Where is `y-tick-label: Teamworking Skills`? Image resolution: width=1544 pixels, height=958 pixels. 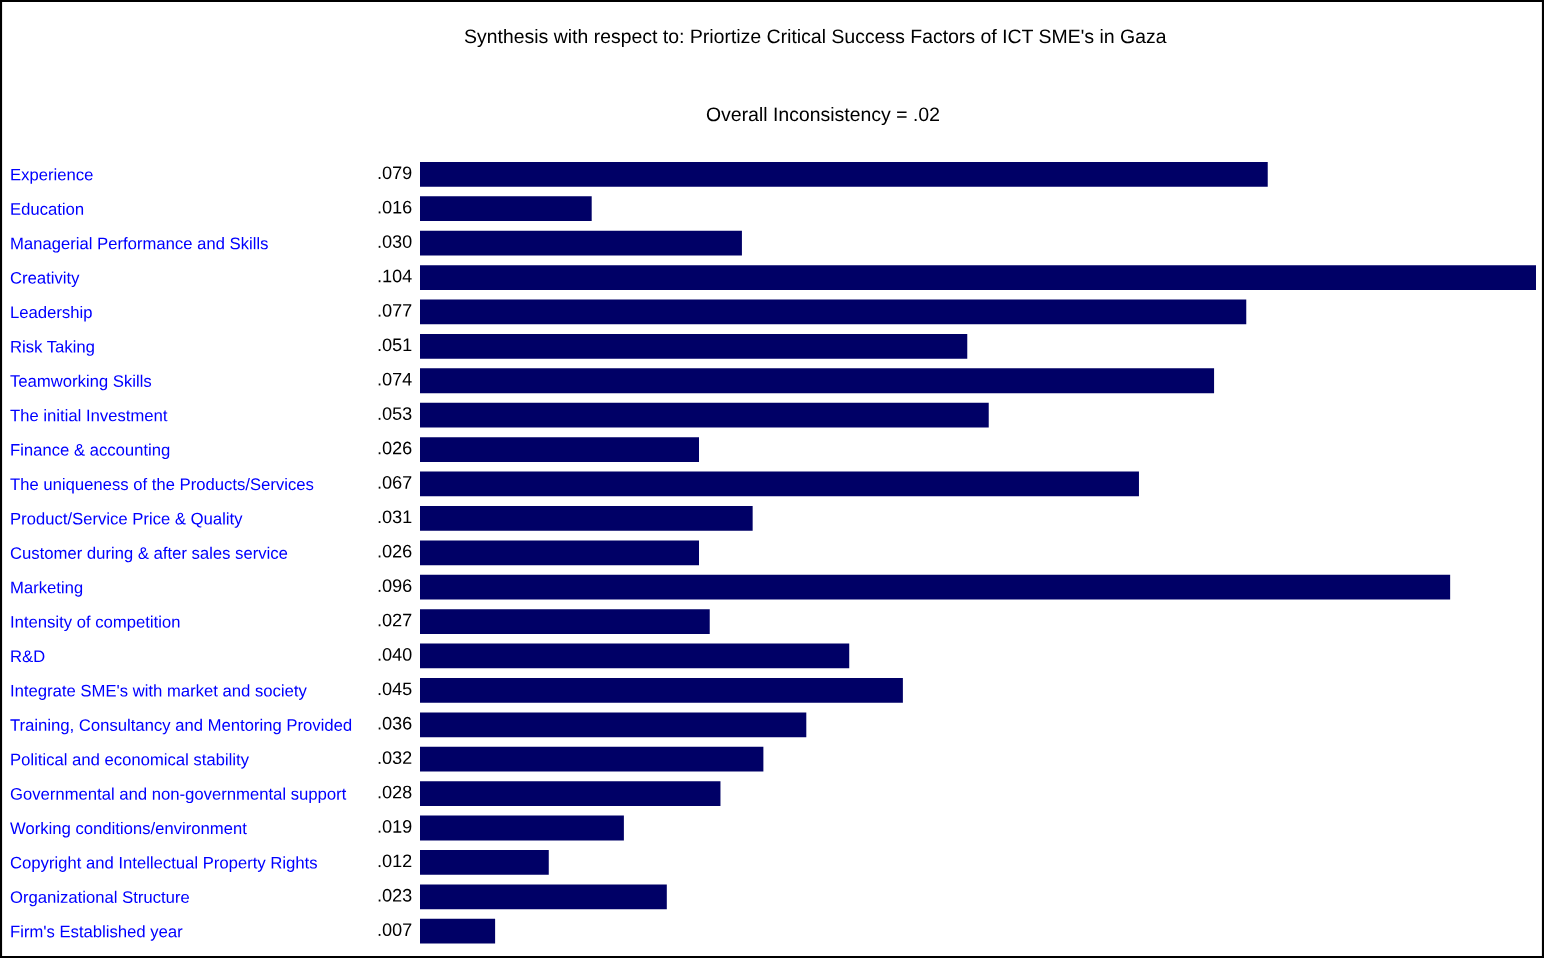
y-tick-label: Teamworking Skills is located at coordinates (81, 382).